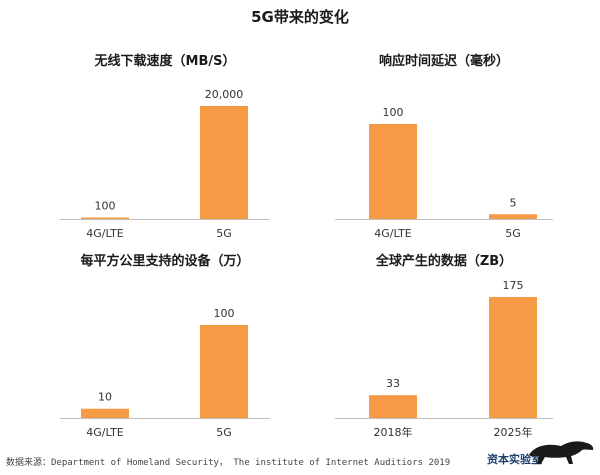 The image size is (600, 475). What do you see at coordinates (105, 233) in the screenshot?
I see `tick-label-1-1: 4G/LTE` at bounding box center [105, 233].